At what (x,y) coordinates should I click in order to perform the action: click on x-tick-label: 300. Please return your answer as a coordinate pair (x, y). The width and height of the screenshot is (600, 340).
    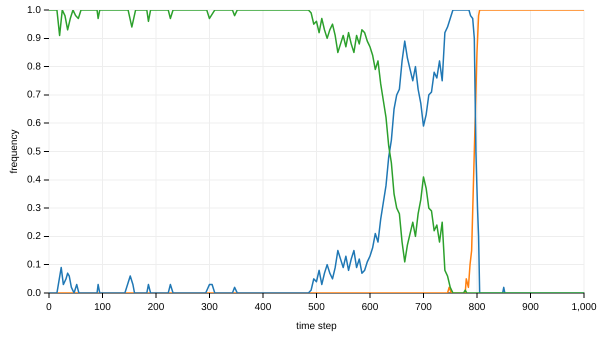
    Looking at the image, I should click on (209, 307).